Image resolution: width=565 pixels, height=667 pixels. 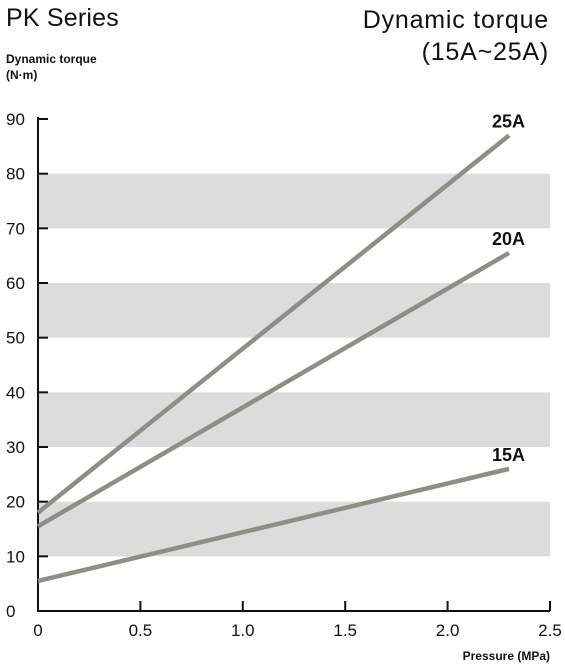 I want to click on series-label-15a: 15A, so click(x=508, y=455).